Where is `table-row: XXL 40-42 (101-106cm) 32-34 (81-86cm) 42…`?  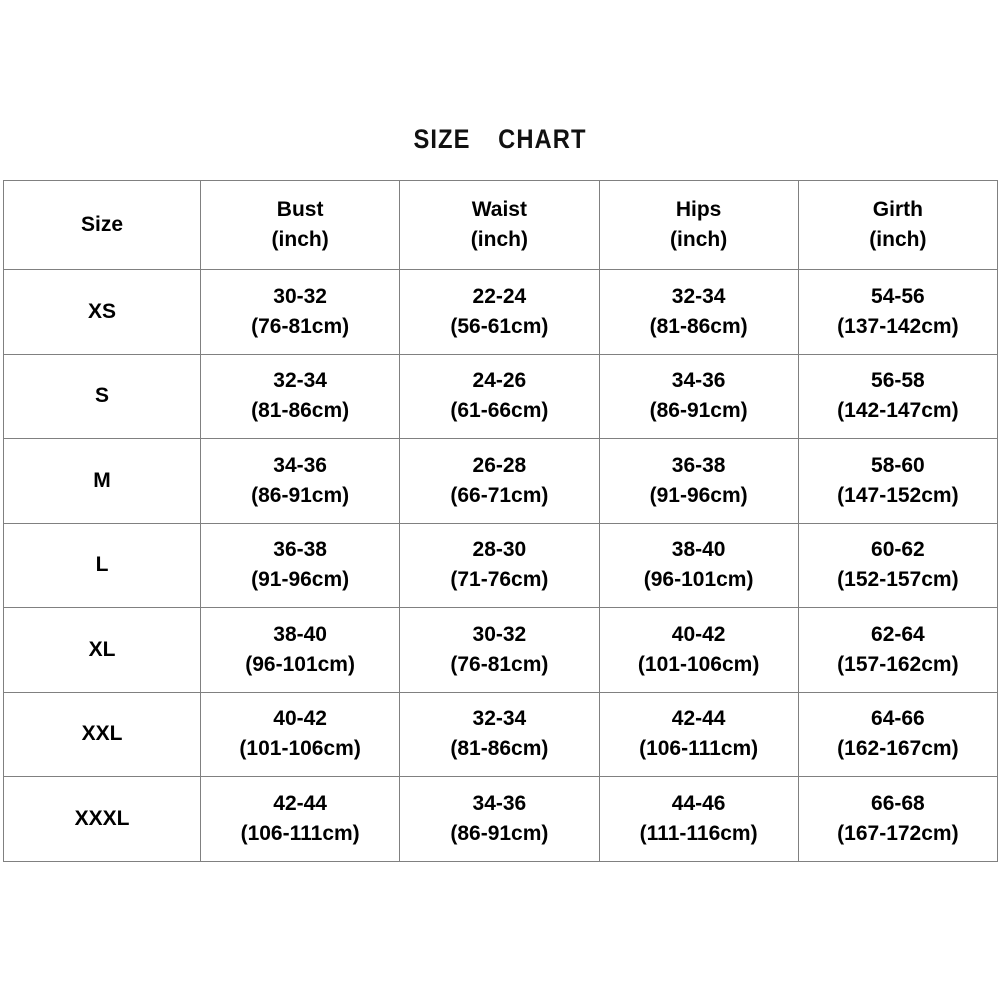
table-row: XXL 40-42 (101-106cm) 32-34 (81-86cm) 42… is located at coordinates (501, 734).